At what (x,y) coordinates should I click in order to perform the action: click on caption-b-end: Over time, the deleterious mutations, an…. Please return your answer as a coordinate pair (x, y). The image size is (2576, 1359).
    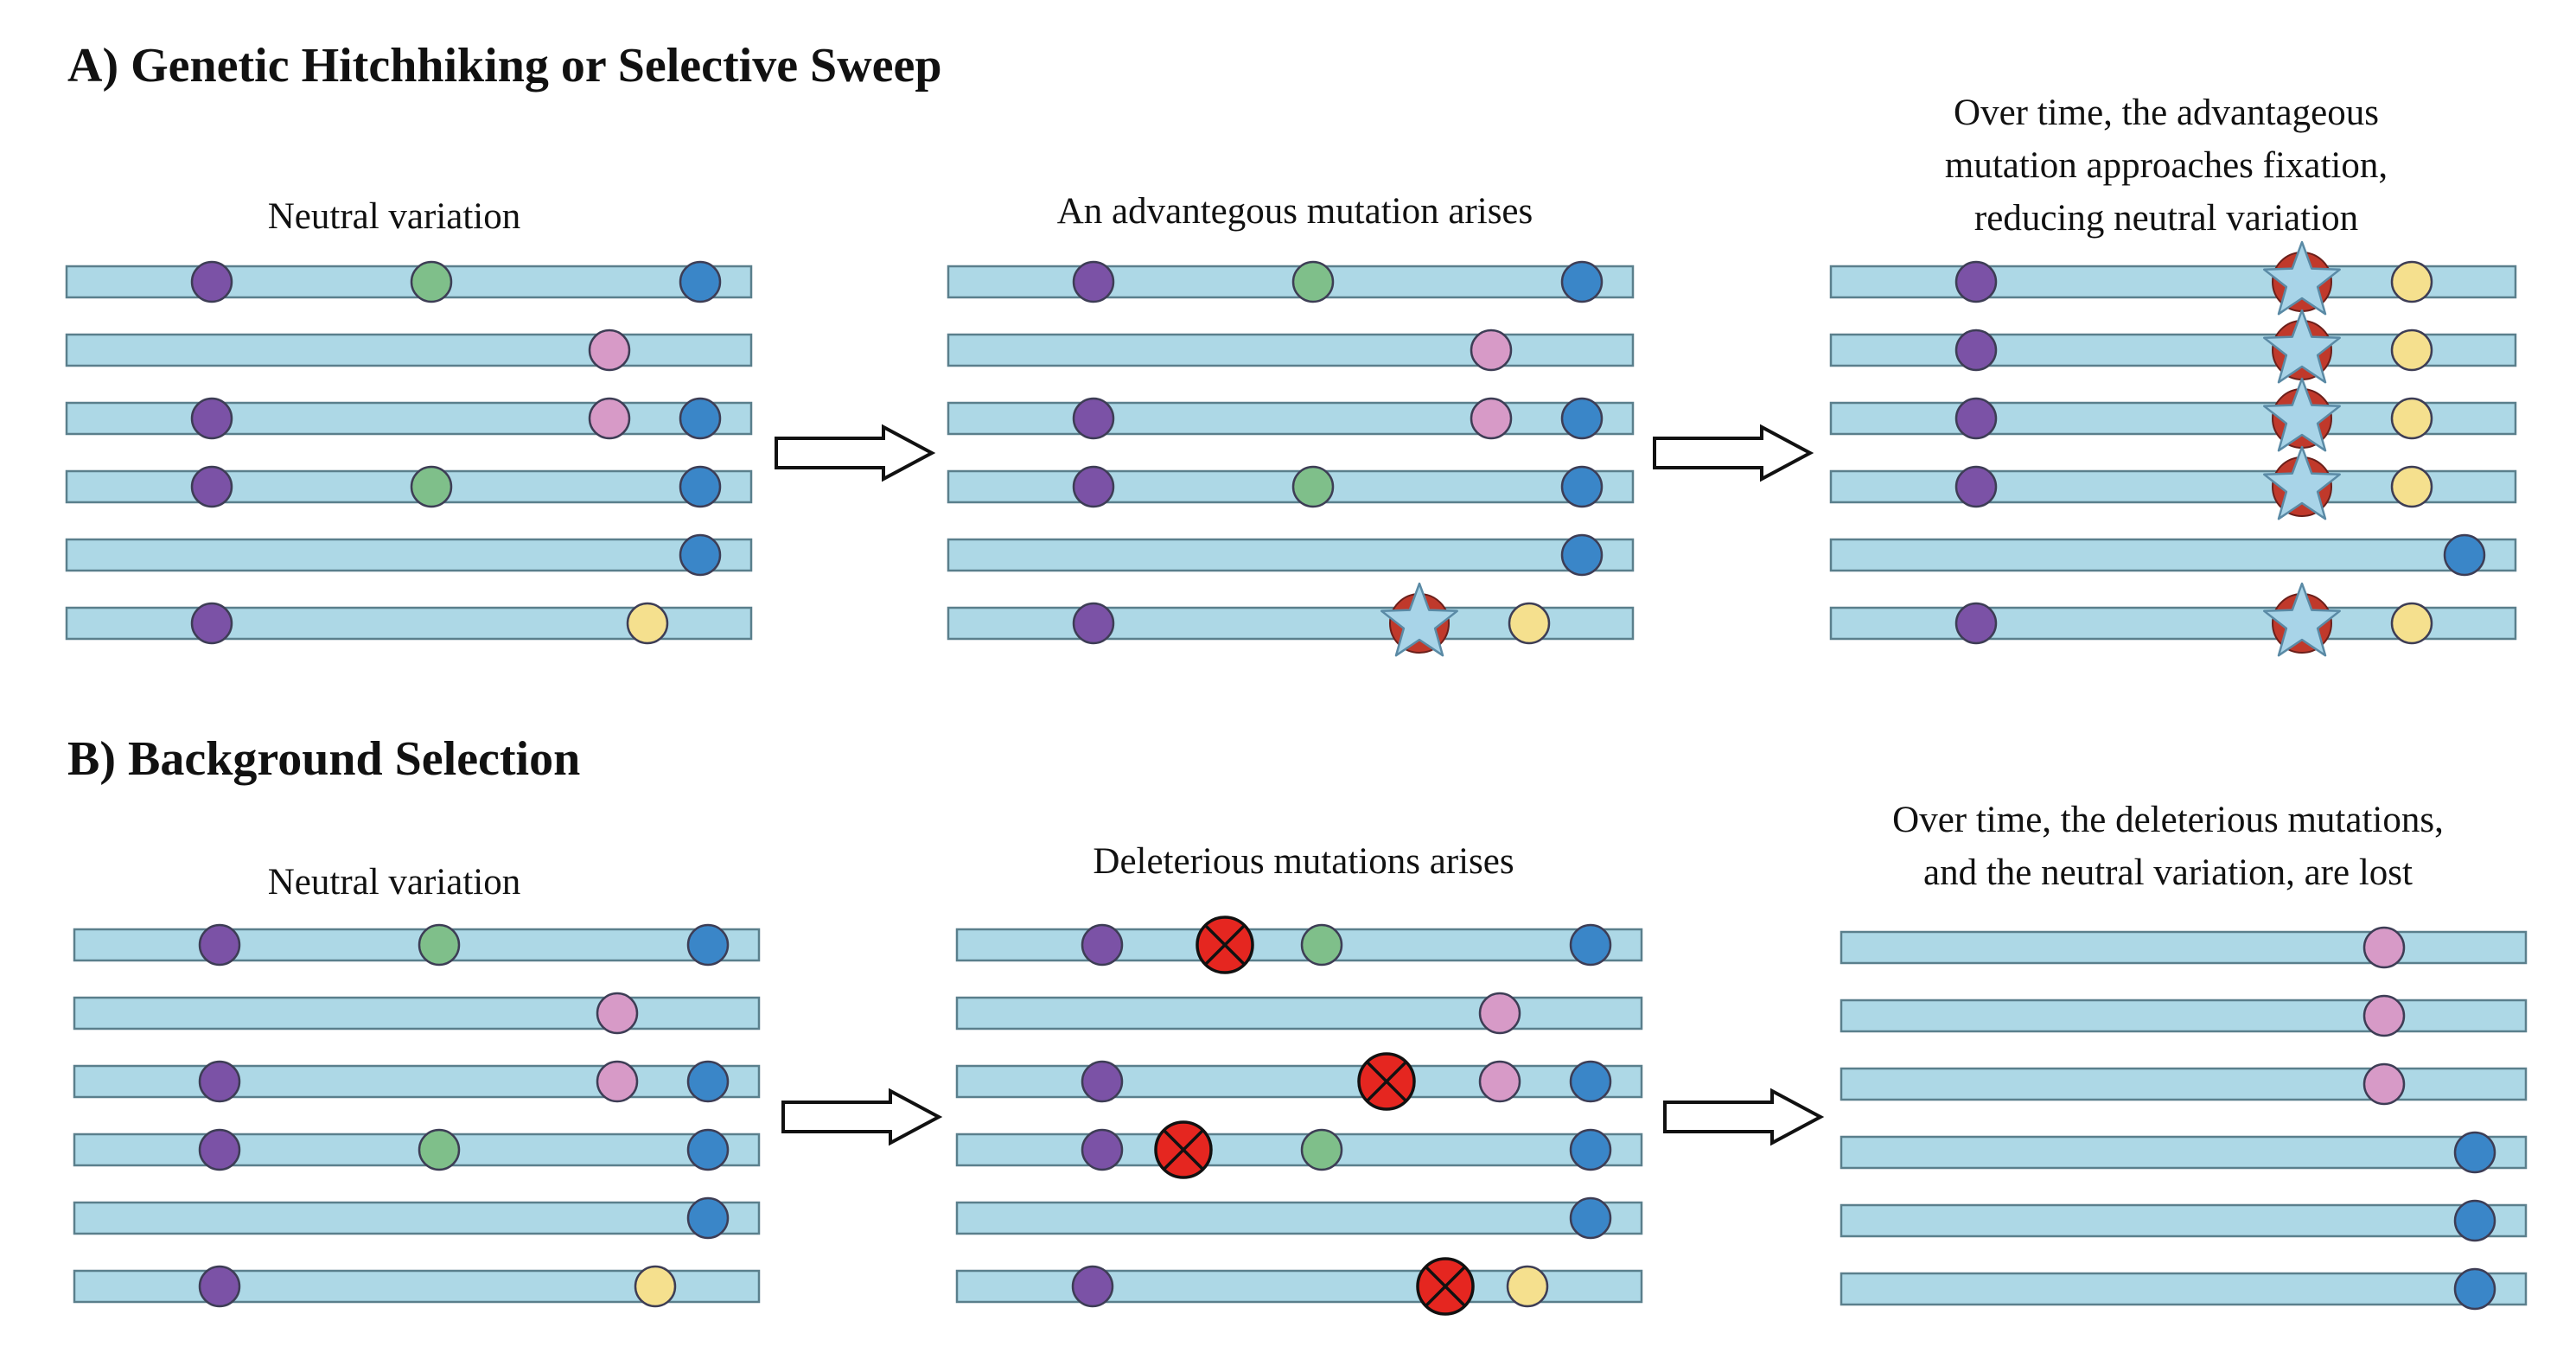
    Looking at the image, I should click on (2168, 846).